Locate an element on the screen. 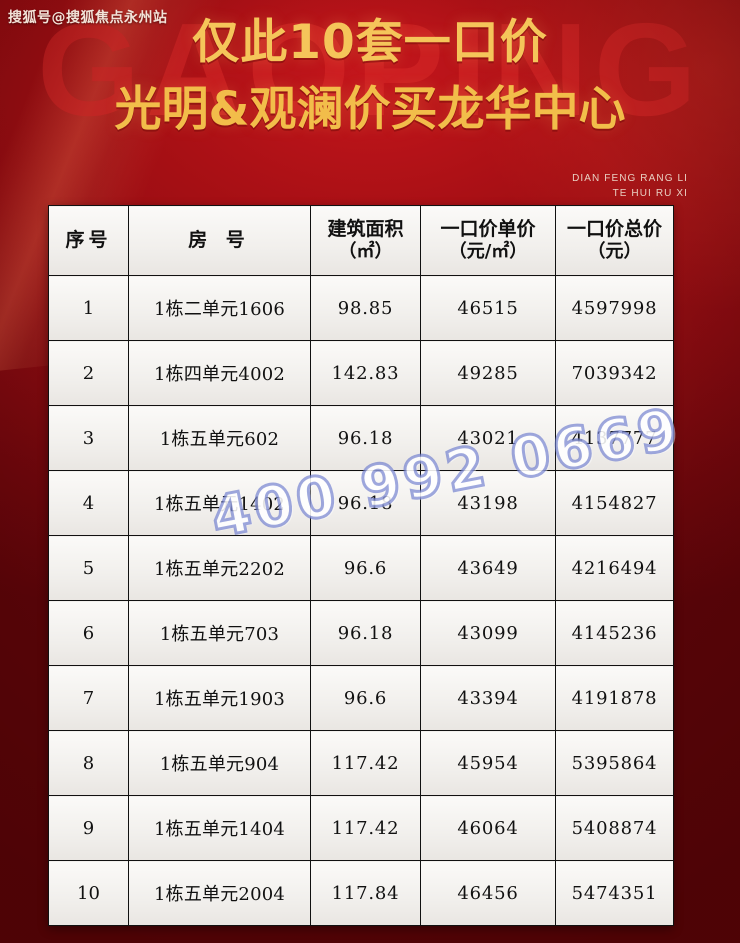 The width and height of the screenshot is (740, 943). cell-total-price: 4137777 is located at coordinates (614, 438).